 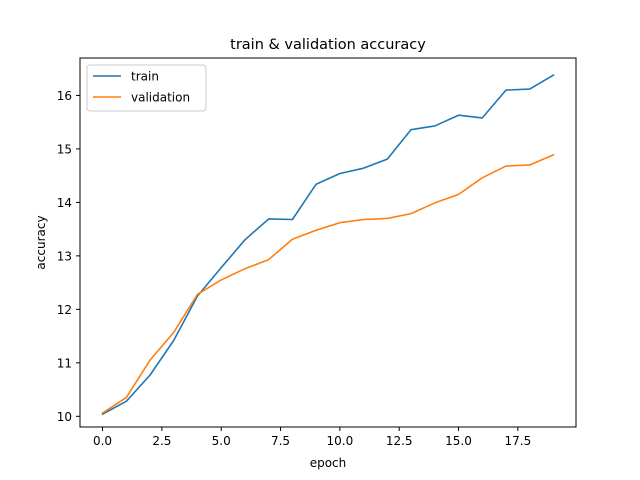 I want to click on y-tick-label: 11, so click(x=64, y=363).